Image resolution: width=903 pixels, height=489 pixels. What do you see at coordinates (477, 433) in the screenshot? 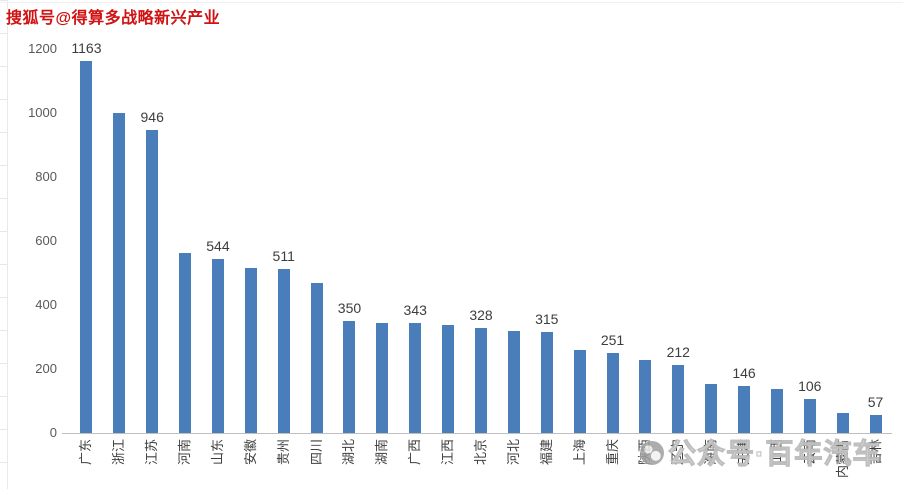
I see `x-axis-line` at bounding box center [477, 433].